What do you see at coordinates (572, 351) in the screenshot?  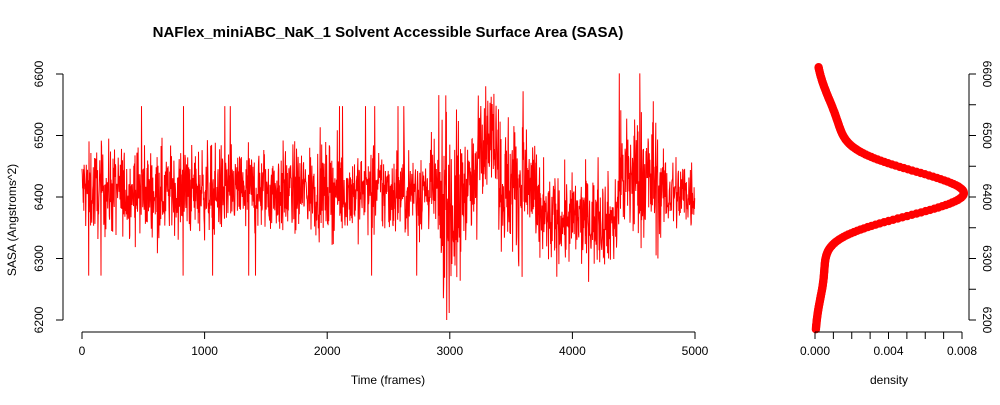 I see `x-tick-label: 4000` at bounding box center [572, 351].